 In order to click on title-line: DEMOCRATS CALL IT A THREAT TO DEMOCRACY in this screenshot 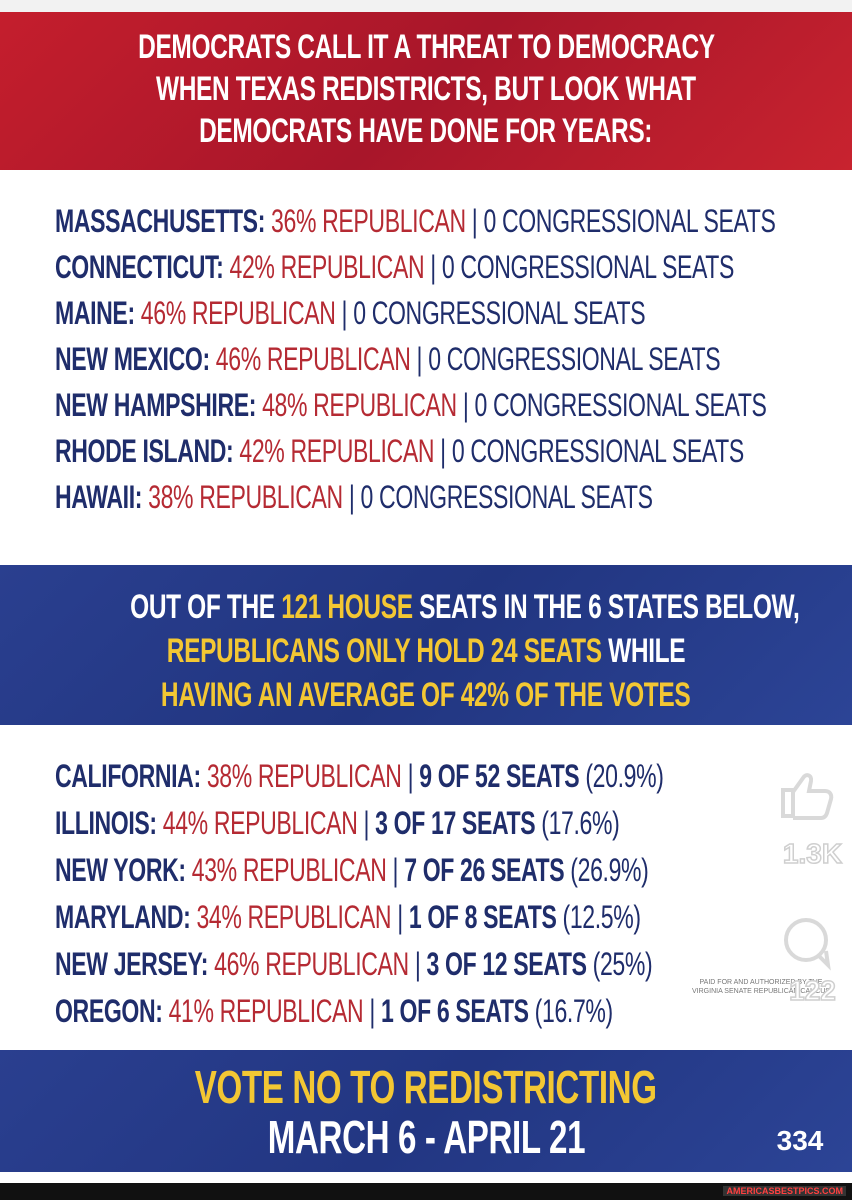, I will do `click(426, 49)`.